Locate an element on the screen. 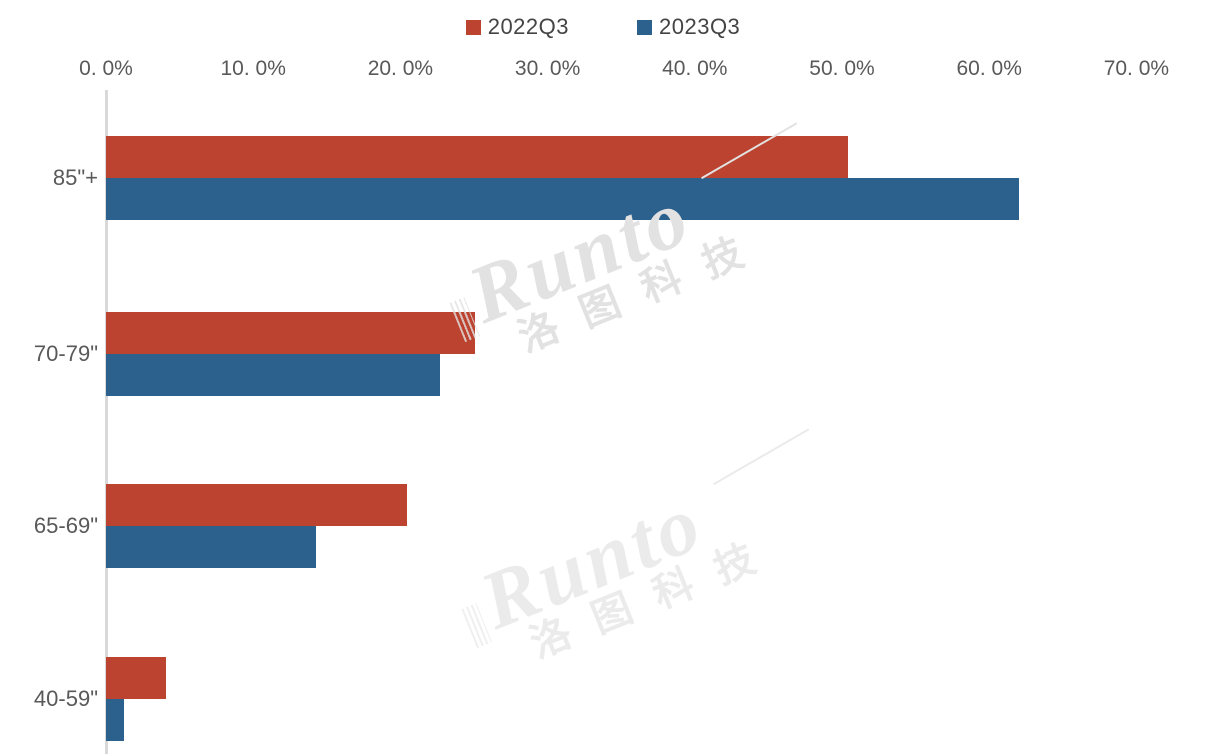 The height and width of the screenshot is (754, 1206). category-label: 65-69" is located at coordinates (65, 525).